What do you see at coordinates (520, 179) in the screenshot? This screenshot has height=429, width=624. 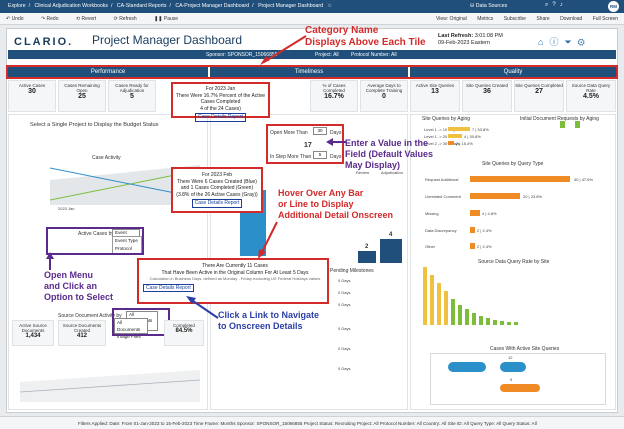 I see `type-bar-request-additional` at bounding box center [520, 179].